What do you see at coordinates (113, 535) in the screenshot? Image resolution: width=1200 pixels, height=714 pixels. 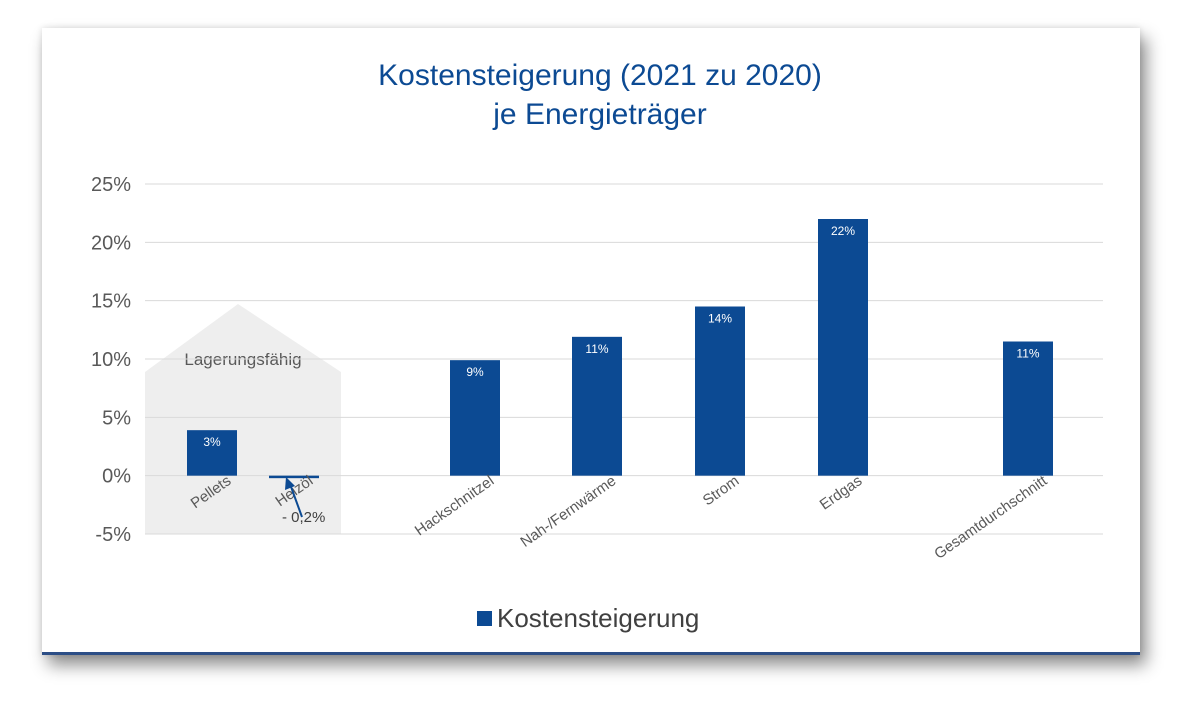 I see `y-tick-label: -5%` at bounding box center [113, 535].